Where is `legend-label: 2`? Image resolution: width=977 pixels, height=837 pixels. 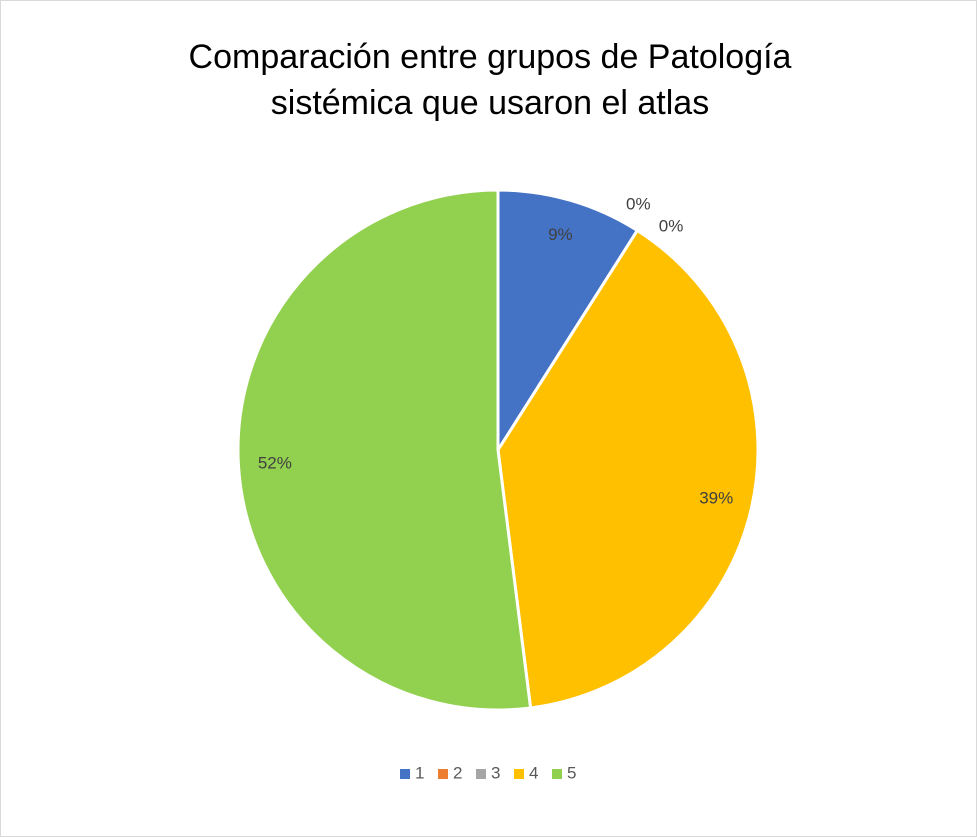
legend-label: 2 is located at coordinates (457, 772).